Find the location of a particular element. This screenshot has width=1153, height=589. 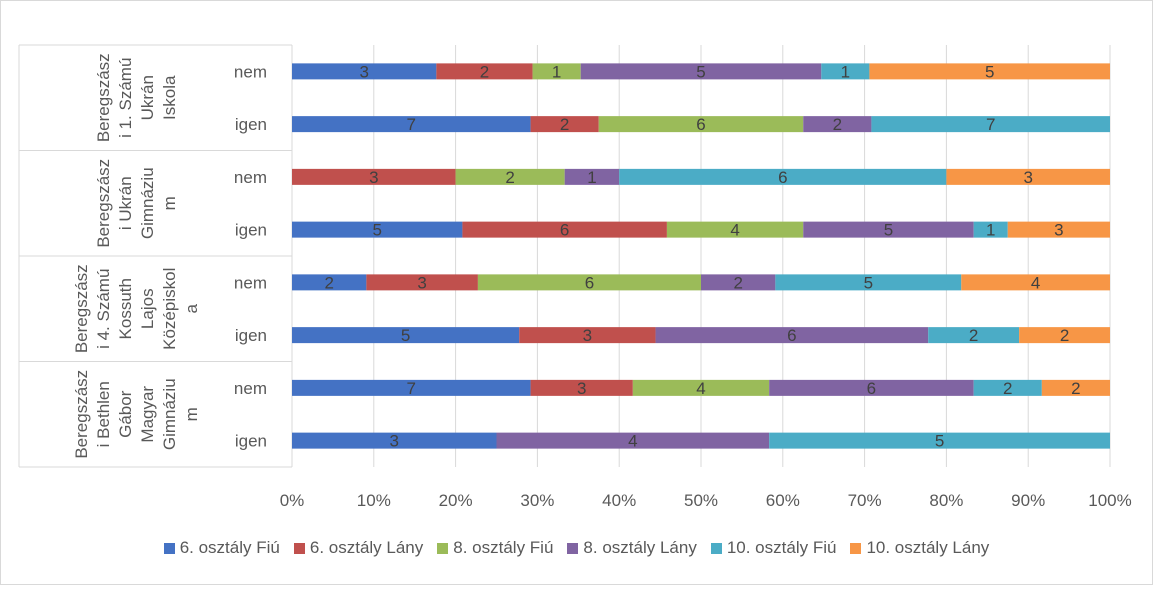

x-tick-label: 30% is located at coordinates (537, 500).